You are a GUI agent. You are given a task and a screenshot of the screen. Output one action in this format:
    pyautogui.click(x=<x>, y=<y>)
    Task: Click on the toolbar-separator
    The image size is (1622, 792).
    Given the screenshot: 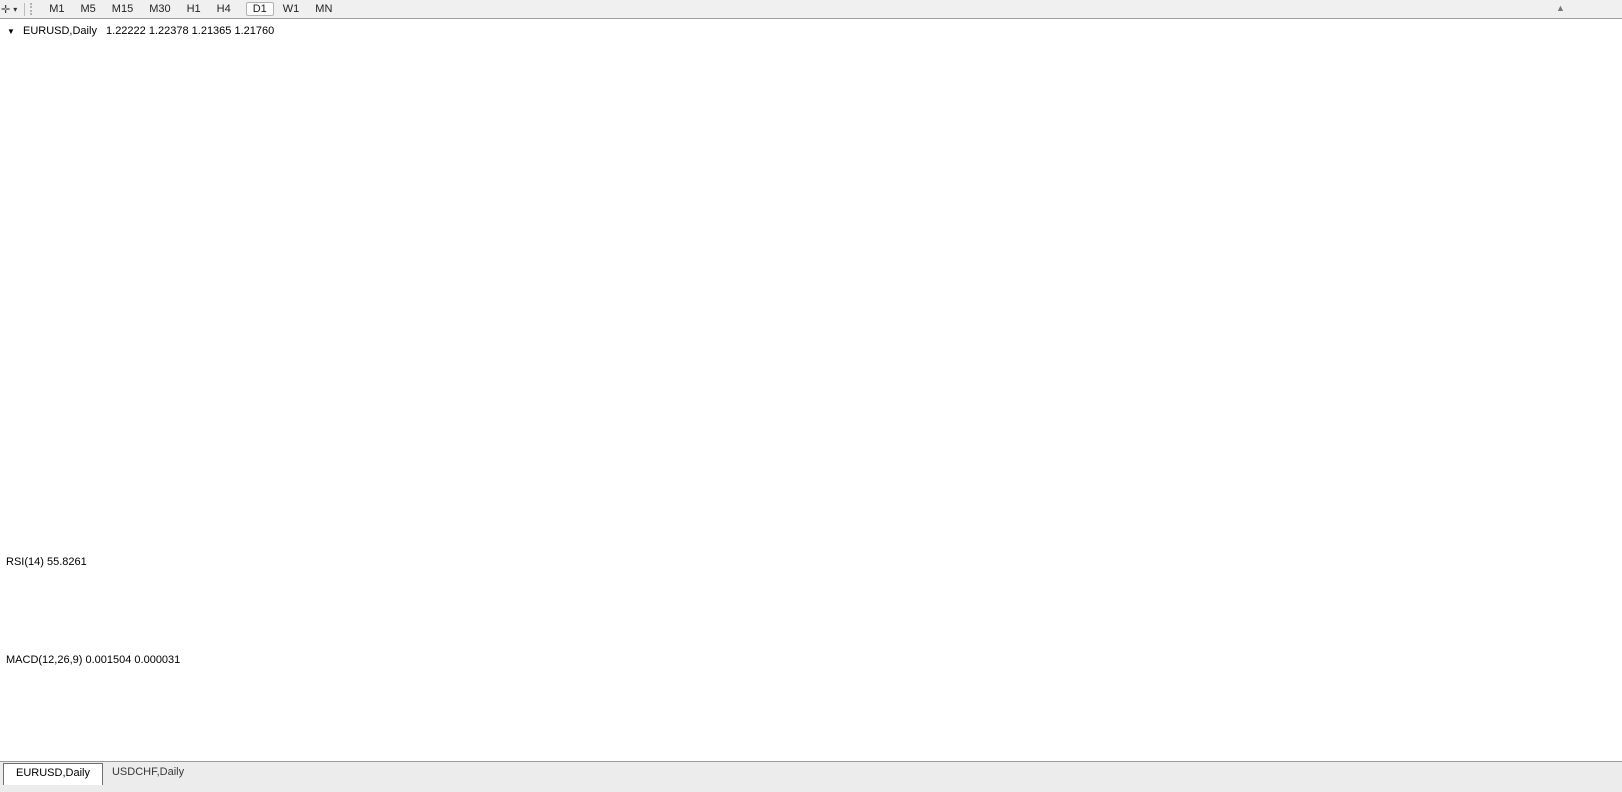 What is the action you would take?
    pyautogui.click(x=25, y=9)
    